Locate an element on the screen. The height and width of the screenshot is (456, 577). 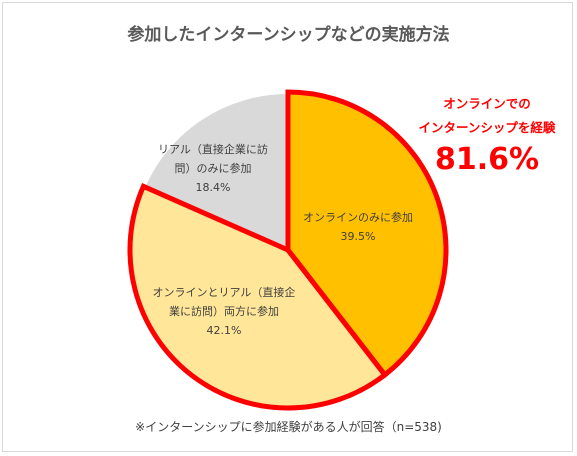
slice-name-label: リアル（直接企業に訪 is located at coordinates (213, 149).